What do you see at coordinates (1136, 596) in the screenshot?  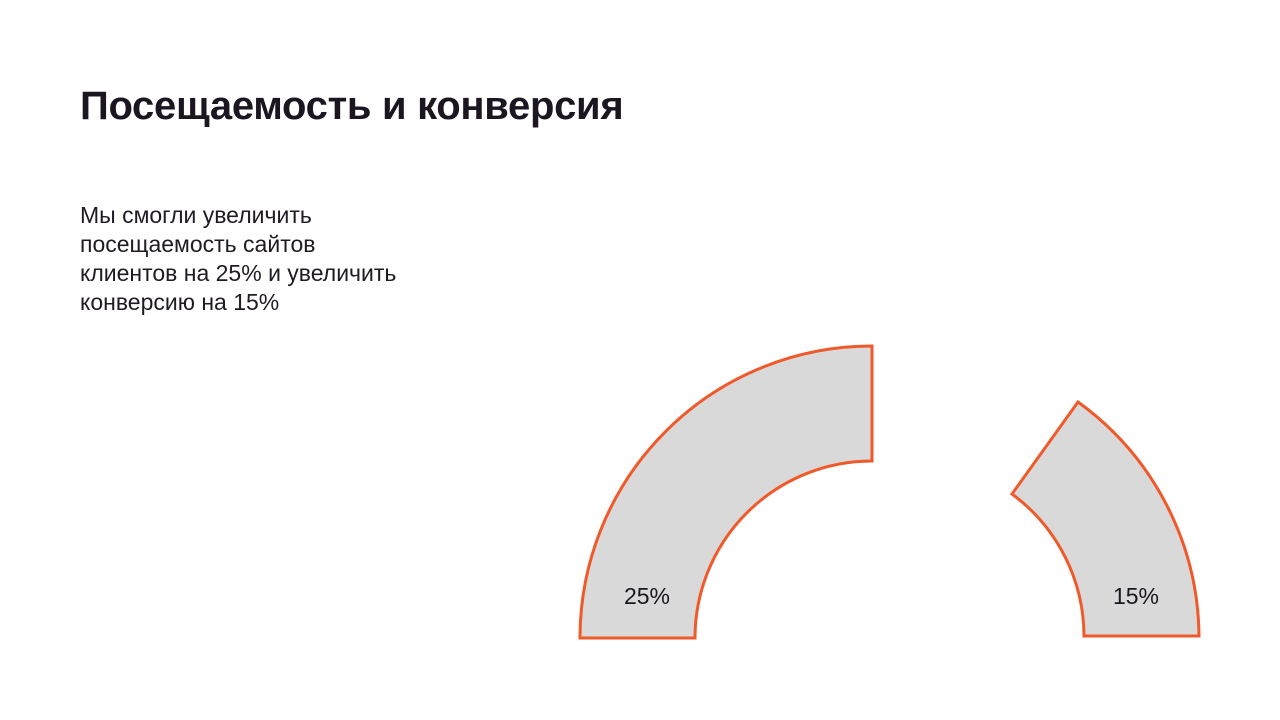 I see `gauge-label-15: 15%` at bounding box center [1136, 596].